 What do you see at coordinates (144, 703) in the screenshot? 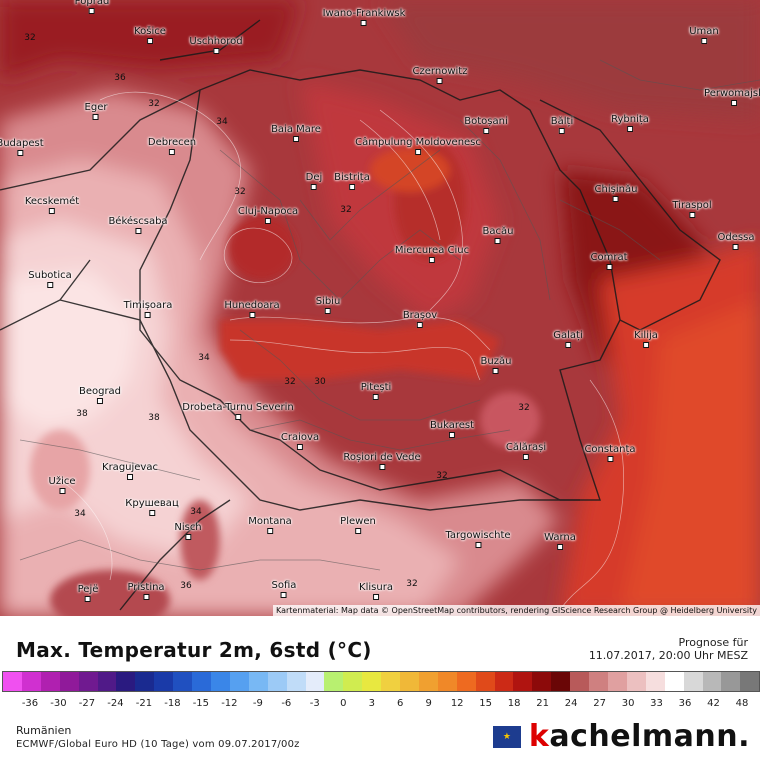
I see `scale-tick-label: -21` at bounding box center [144, 703].